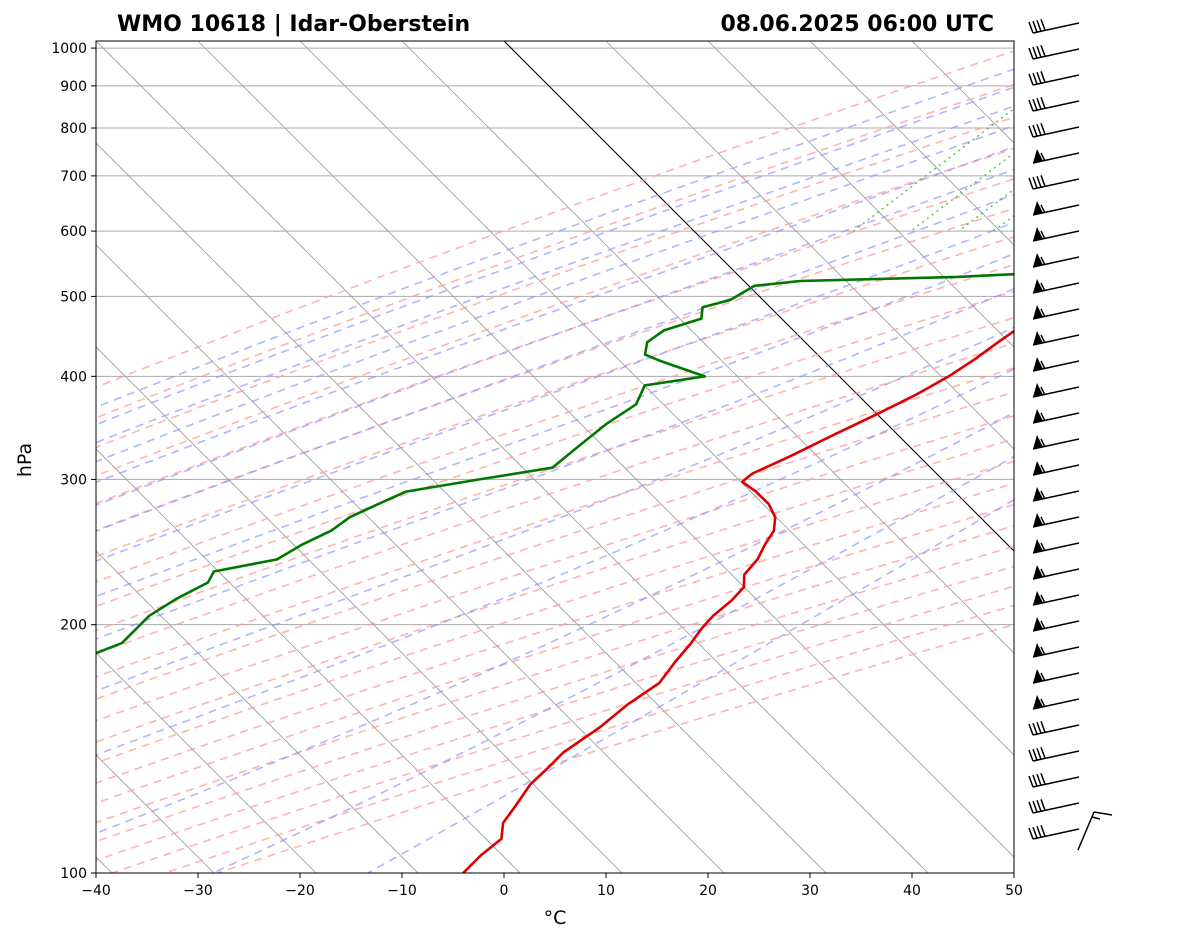 Image resolution: width=1181 pixels, height=941 pixels. What do you see at coordinates (69, 49) in the screenshot?
I see `y-tick-label: 1000` at bounding box center [69, 49].